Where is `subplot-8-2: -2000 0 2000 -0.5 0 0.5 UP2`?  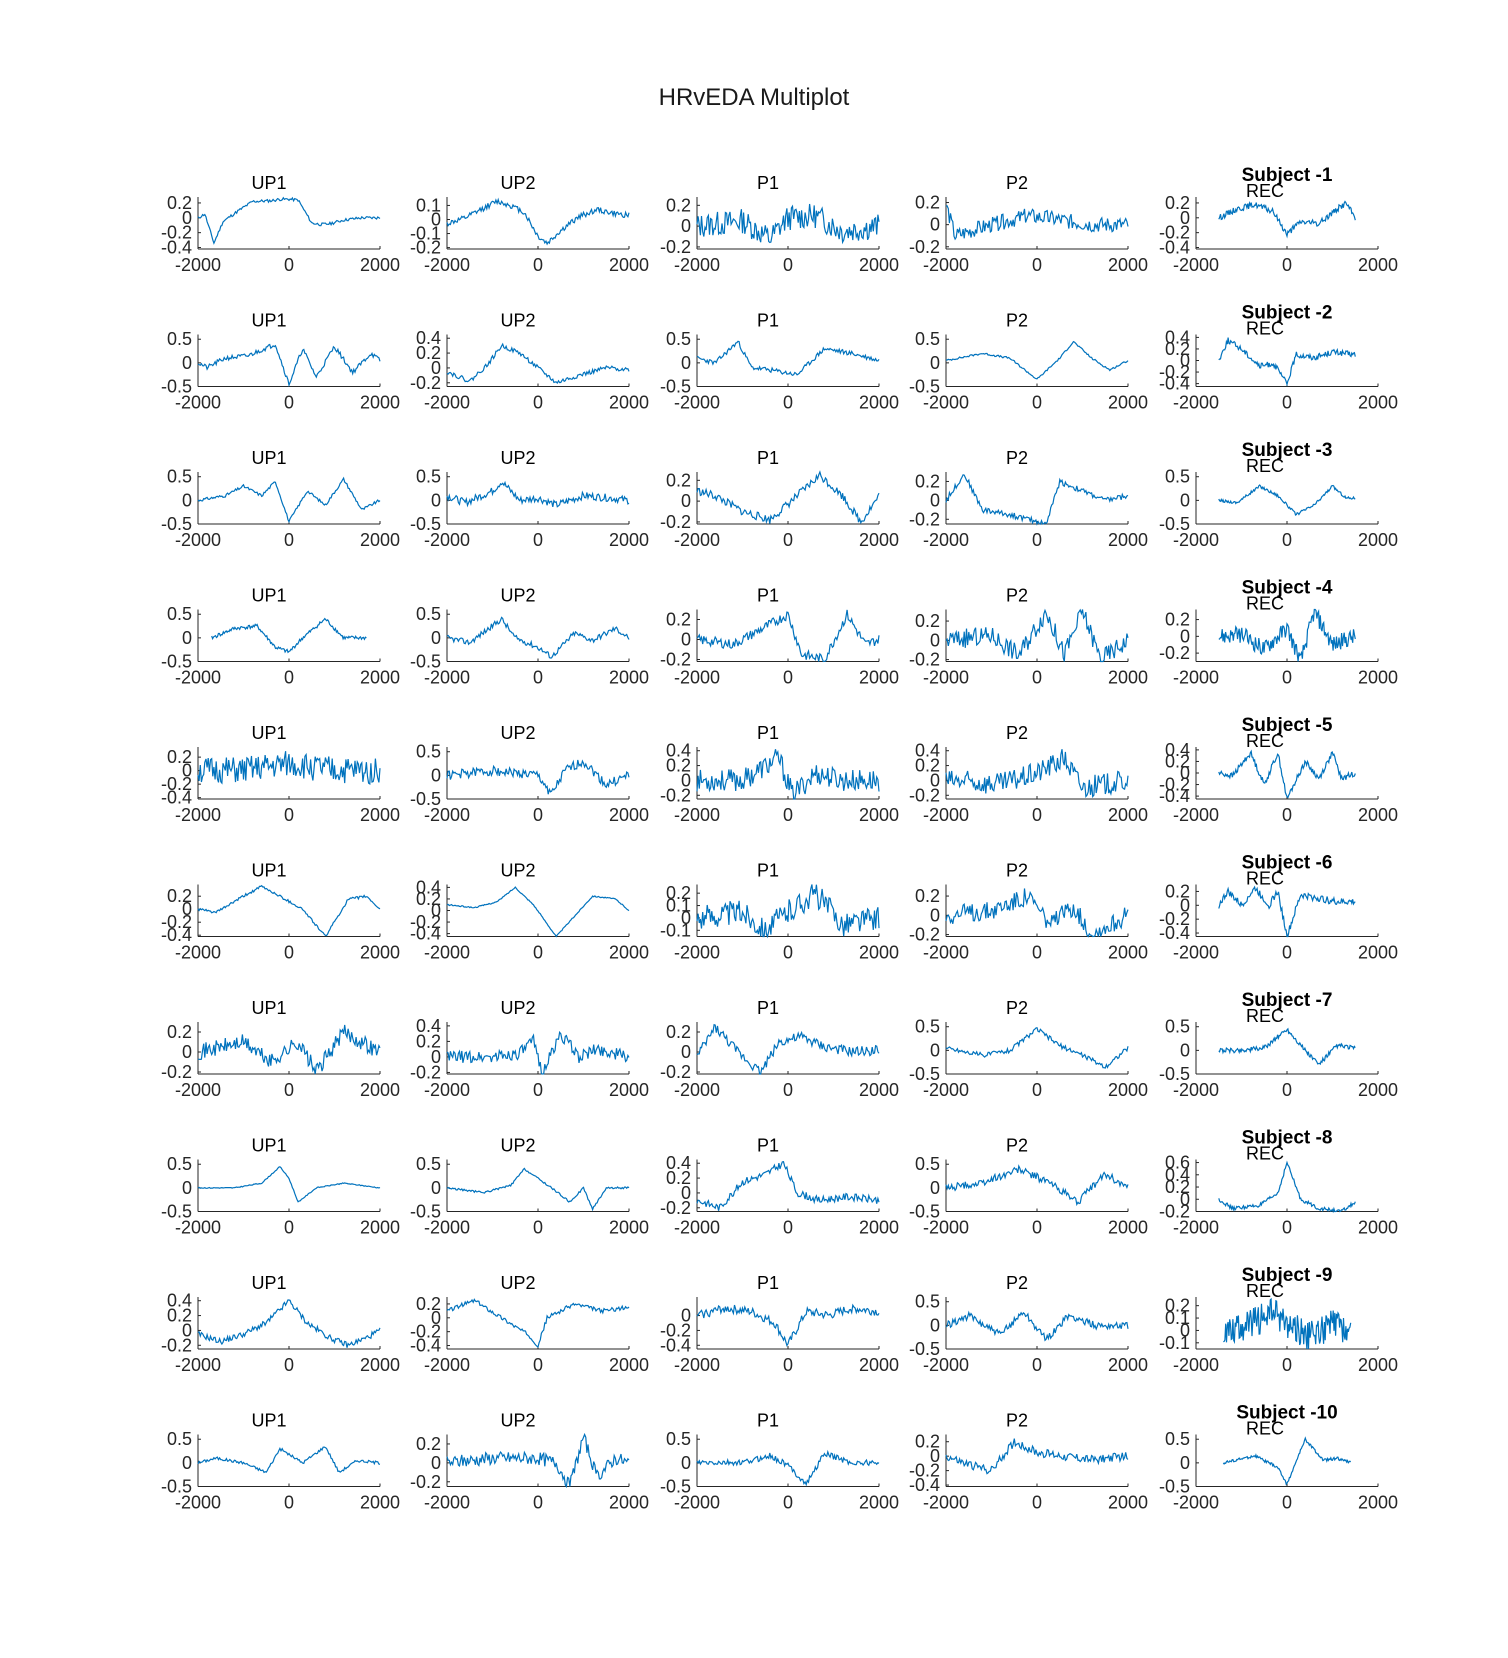
subplot-8-2: -2000 0 2000 -0.5 0 0.5 UP2 is located at coordinates (529, 1187).